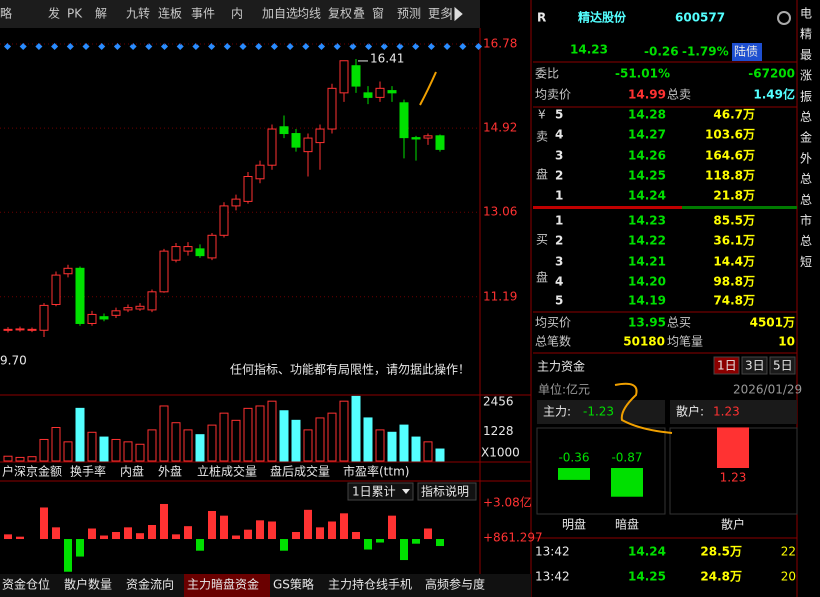 The image size is (820, 597). What do you see at coordinates (647, 176) in the screenshot?
I see `price: 14.25` at bounding box center [647, 176].